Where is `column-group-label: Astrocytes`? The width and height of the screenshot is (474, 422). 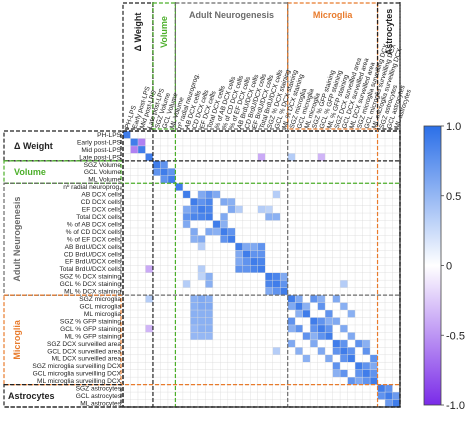
column-group-label: Astrocytes is located at coordinates (389, 32).